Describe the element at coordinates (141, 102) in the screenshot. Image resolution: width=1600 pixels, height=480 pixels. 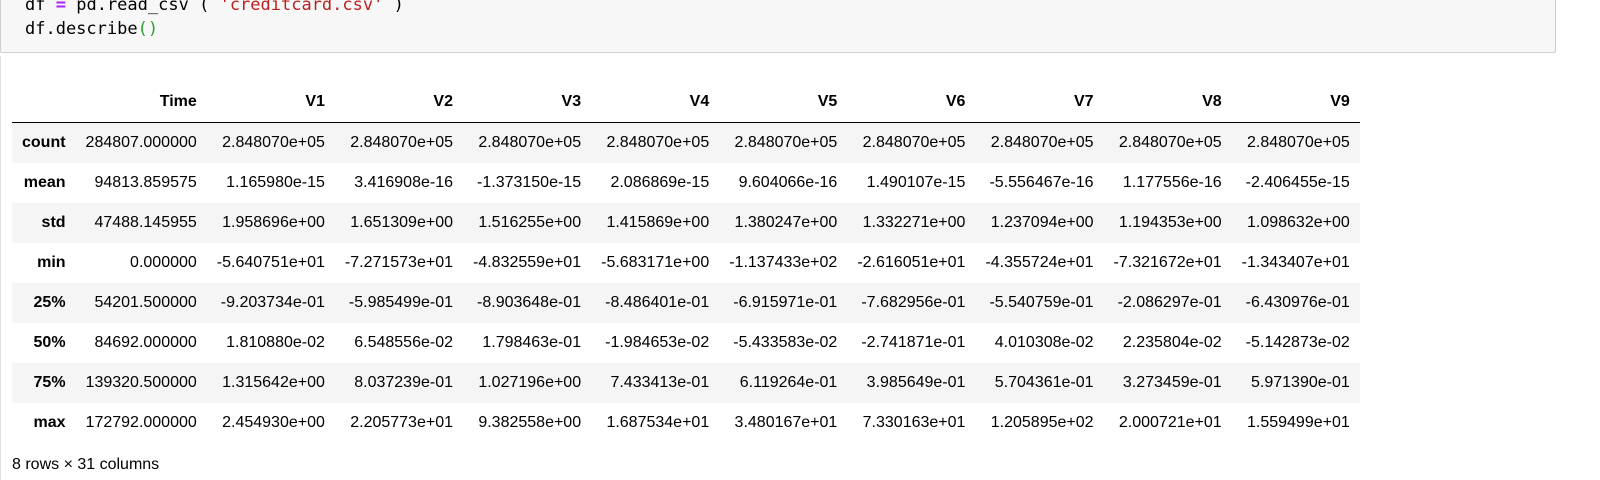
I see `column-header: Time` at that location.